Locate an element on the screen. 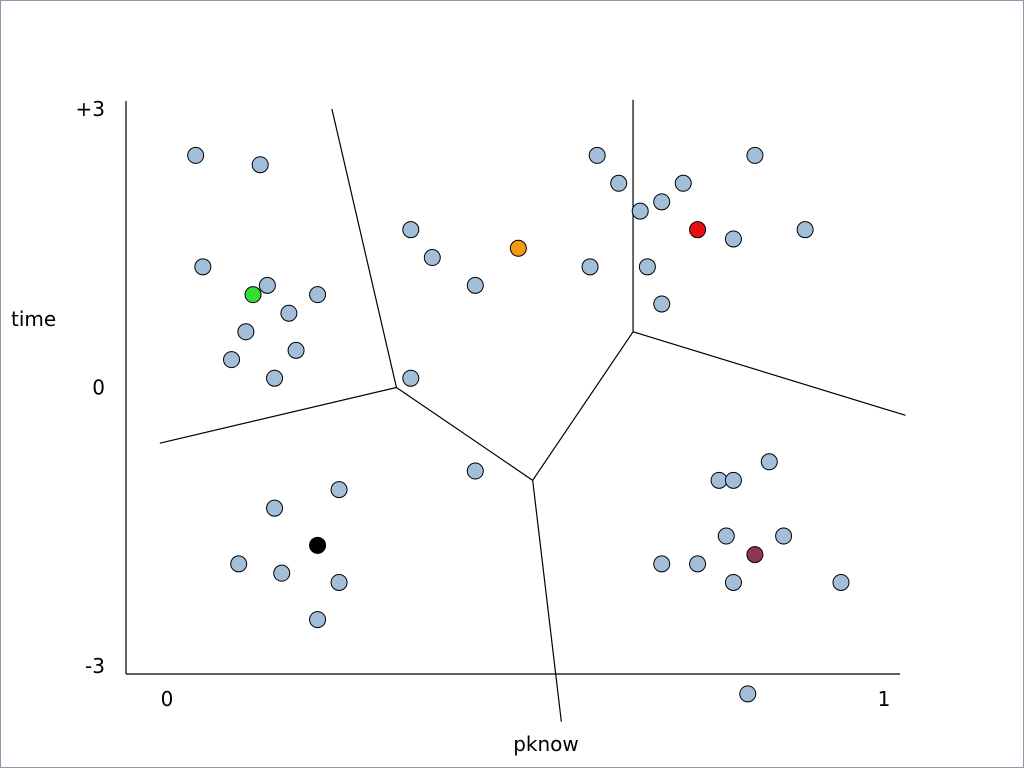 Image resolution: width=1024 pixels, height=769 pixels. y-axis-label: time is located at coordinates (33, 319).